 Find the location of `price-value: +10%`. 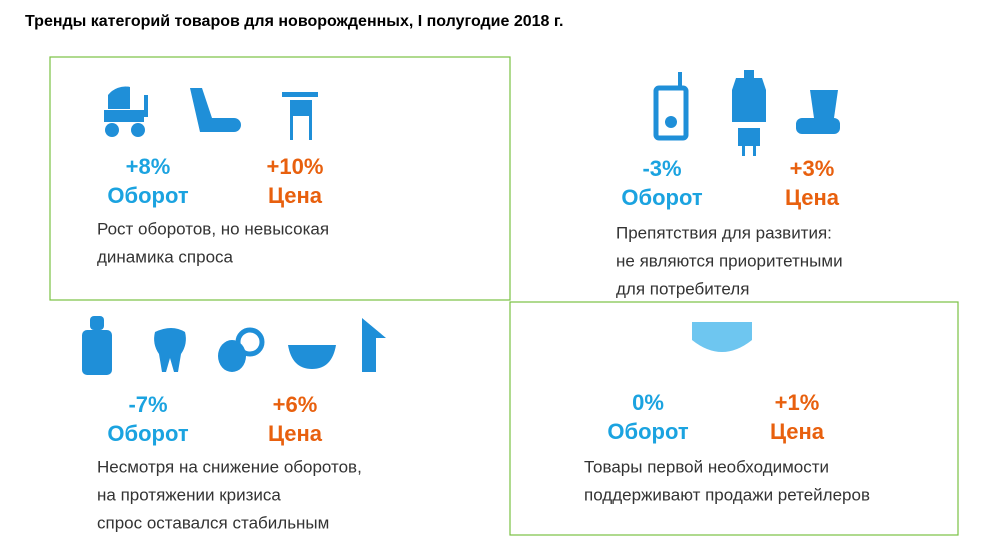

price-value: +10% is located at coordinates (295, 166).